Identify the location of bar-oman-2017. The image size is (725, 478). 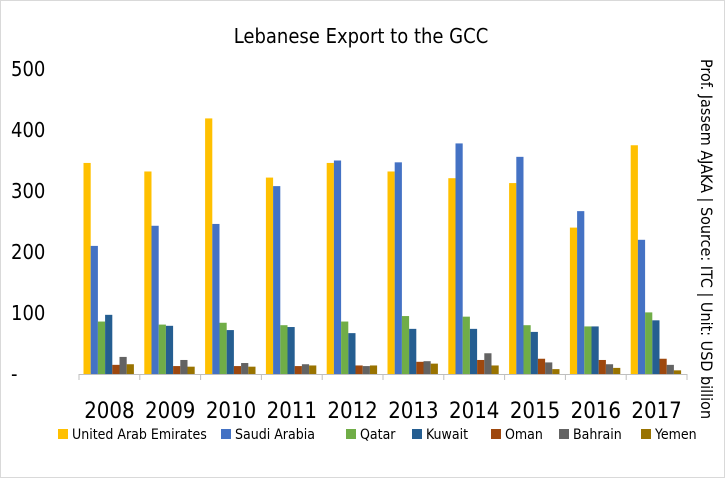
(663, 366).